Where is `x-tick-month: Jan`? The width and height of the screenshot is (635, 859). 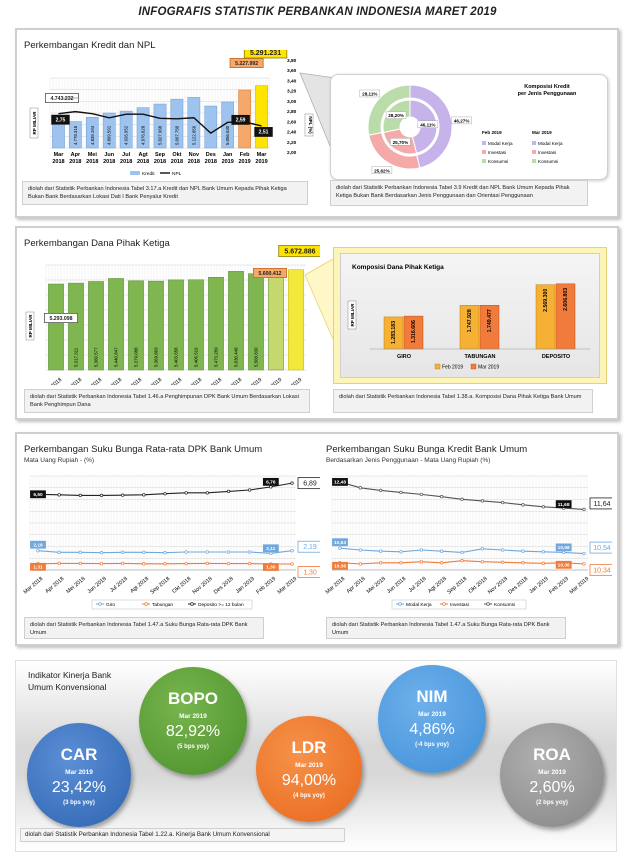
x-tick-month: Jan is located at coordinates (228, 155).